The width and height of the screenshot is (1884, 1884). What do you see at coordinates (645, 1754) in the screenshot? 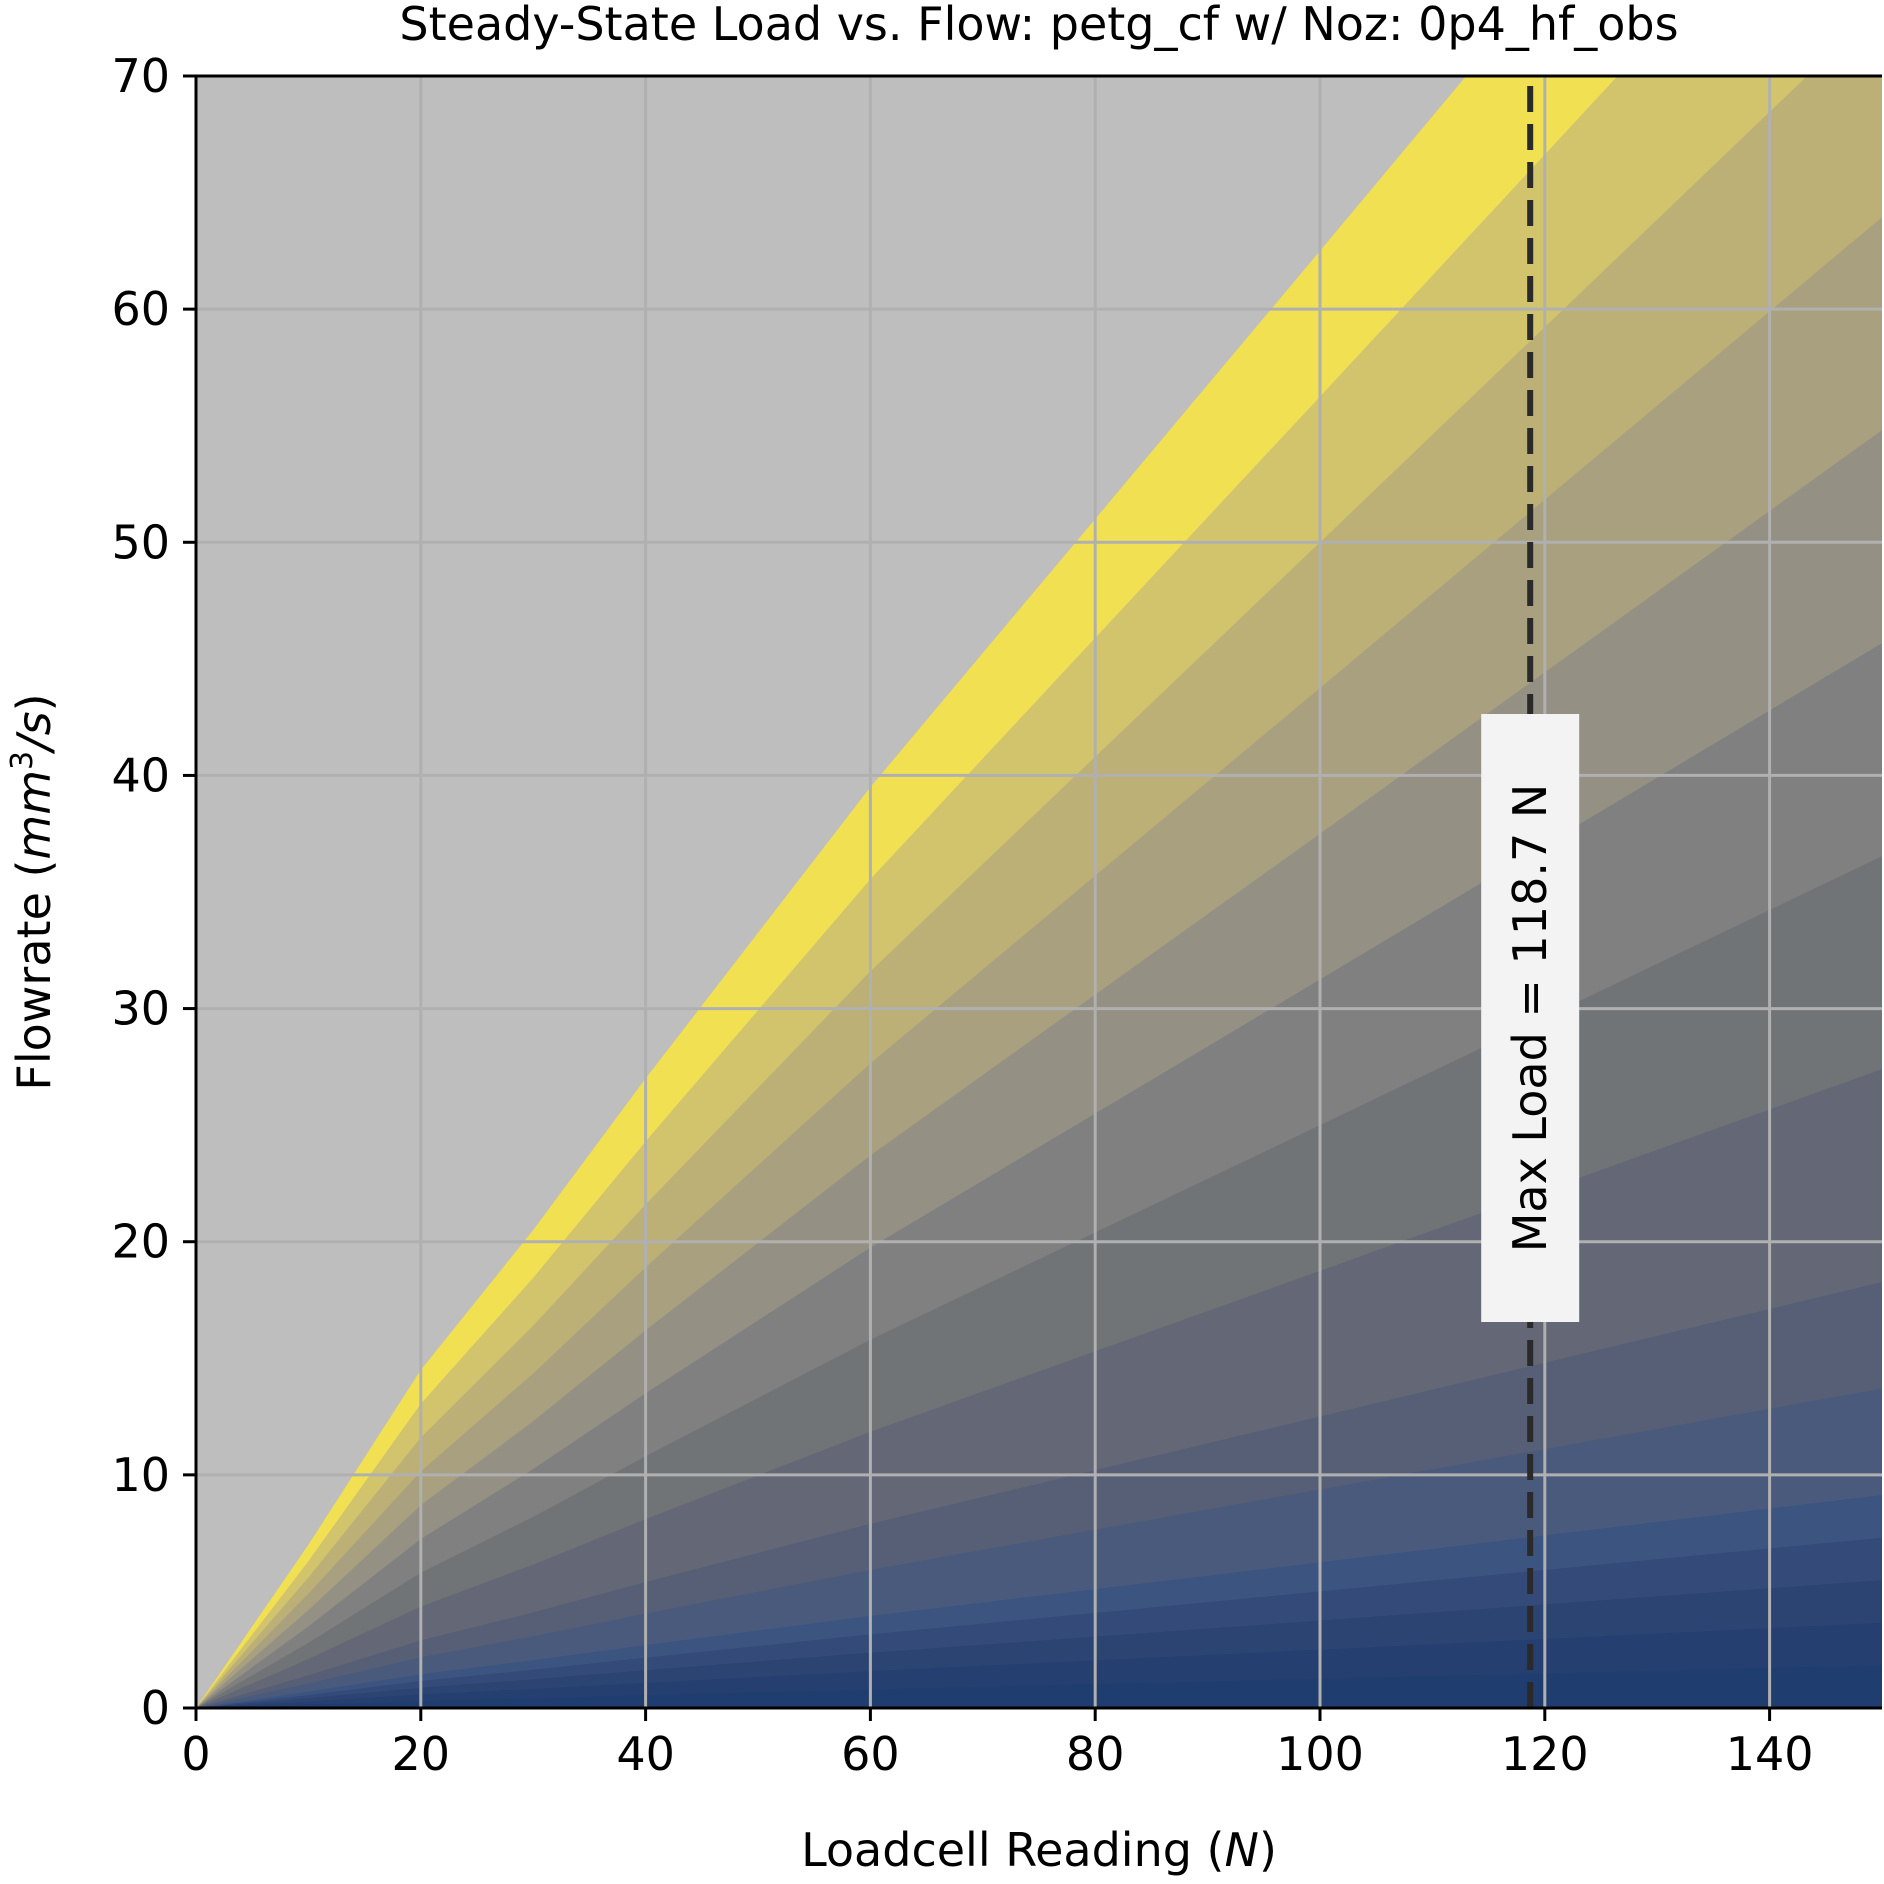
I see `x-tick-label: 40` at bounding box center [645, 1754].